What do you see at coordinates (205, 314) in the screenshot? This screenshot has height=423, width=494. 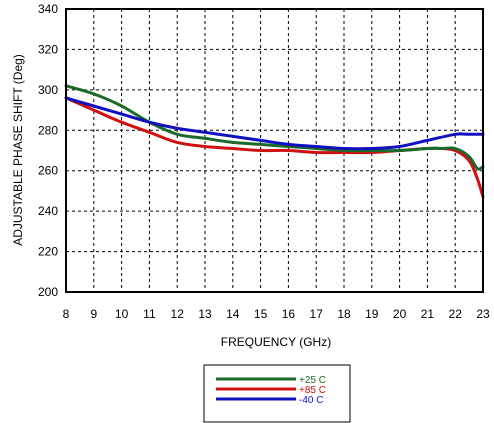 I see `x-tick-label: 13` at bounding box center [205, 314].